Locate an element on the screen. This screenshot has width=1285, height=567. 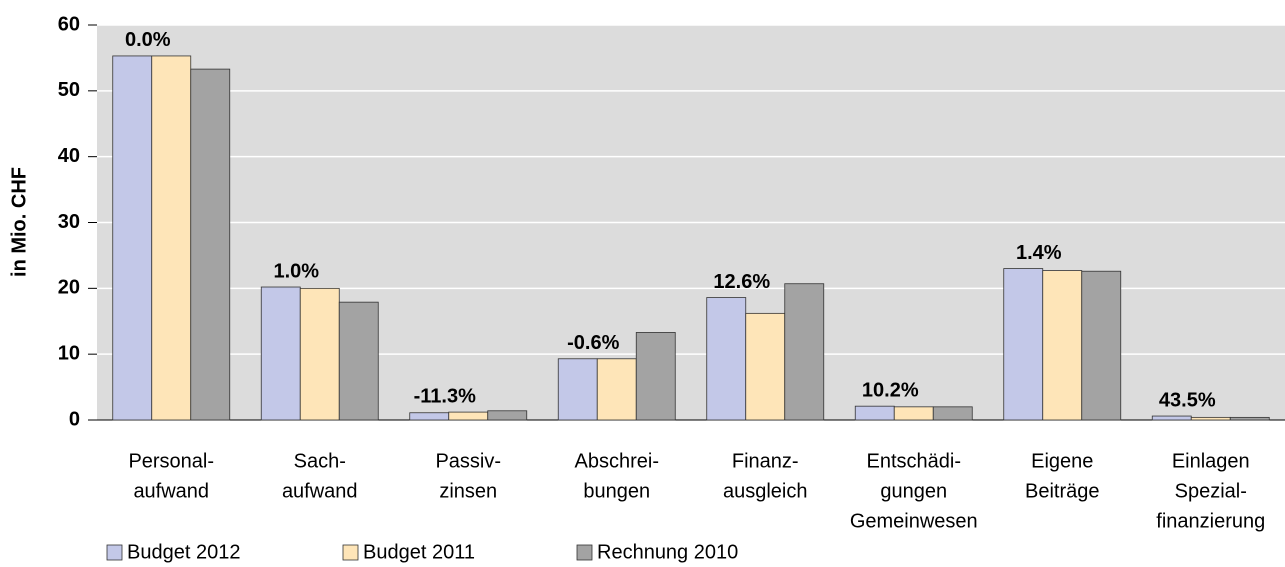
x-tick-label: ausgleich is located at coordinates (765, 491).